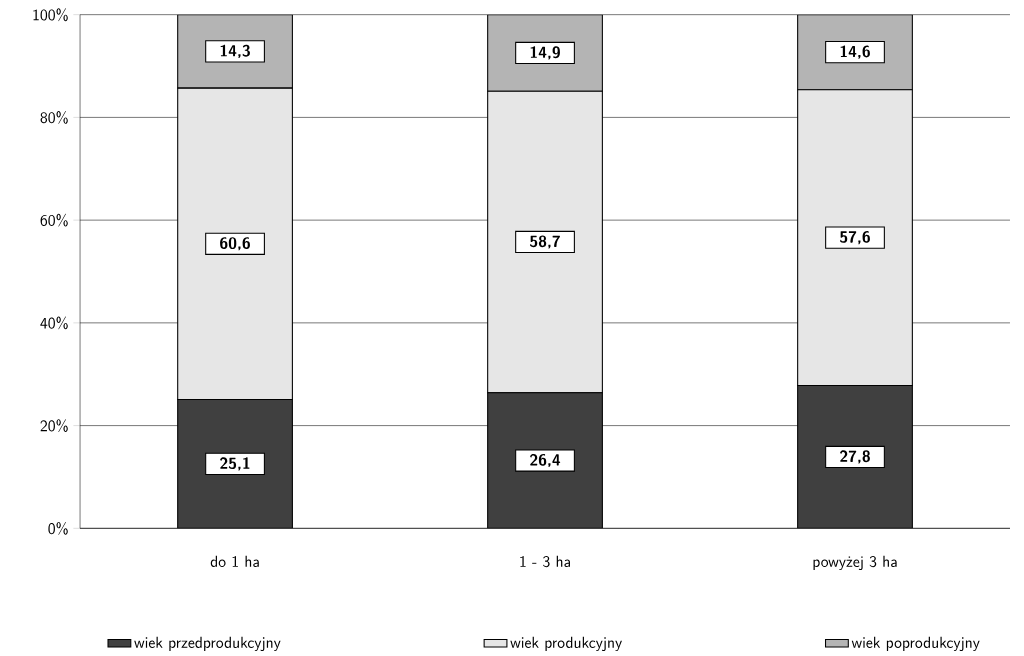 The width and height of the screenshot is (1024, 656). I want to click on data-label: 57,6, so click(854, 237).